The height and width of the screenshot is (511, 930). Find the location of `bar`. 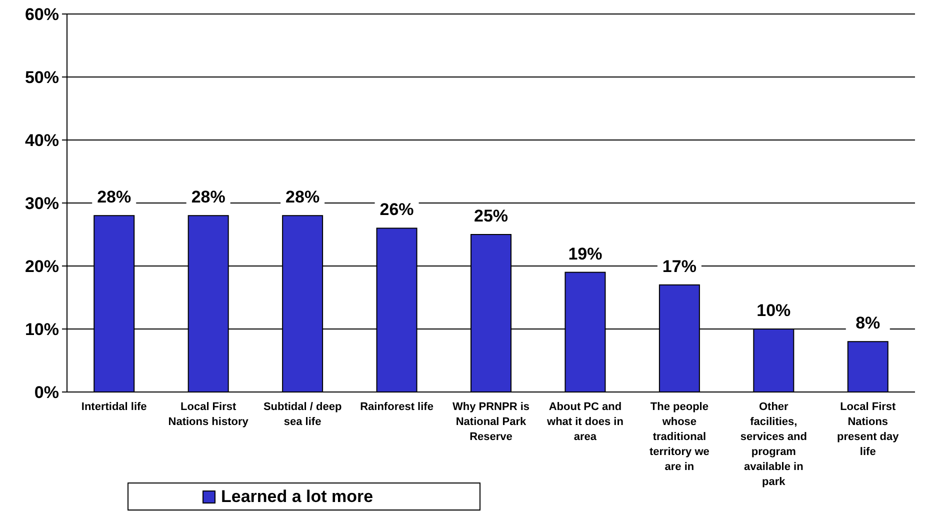

bar is located at coordinates (867, 366).